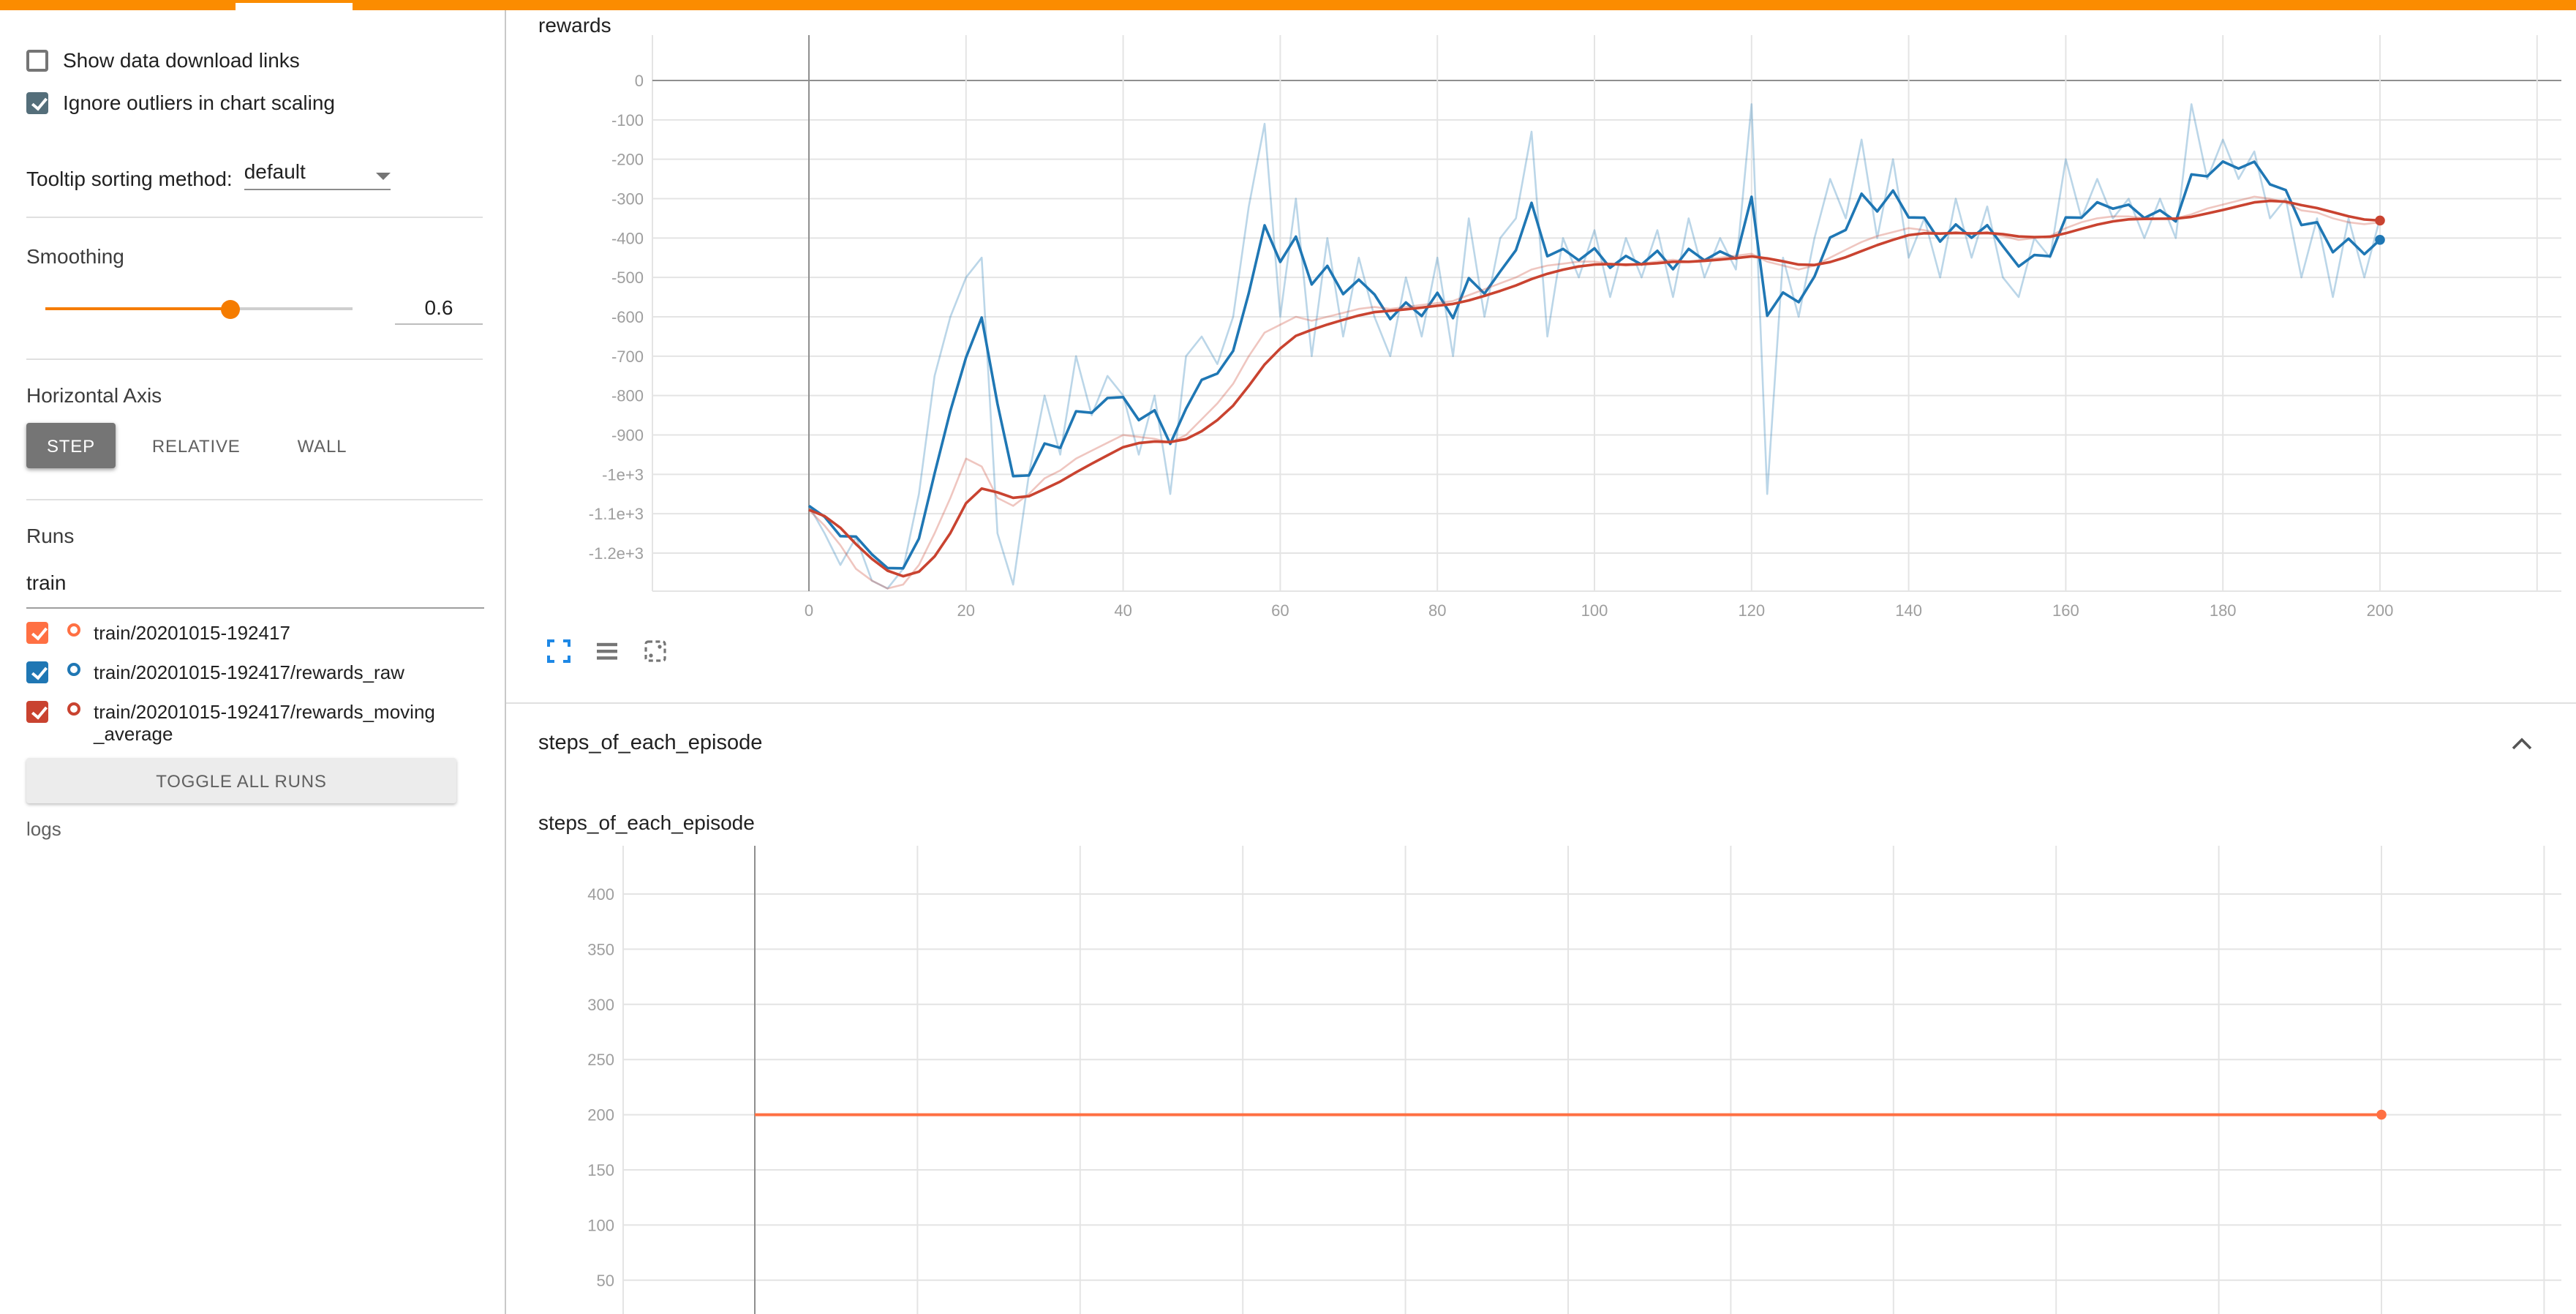  I want to click on run-filter-input, so click(255, 584).